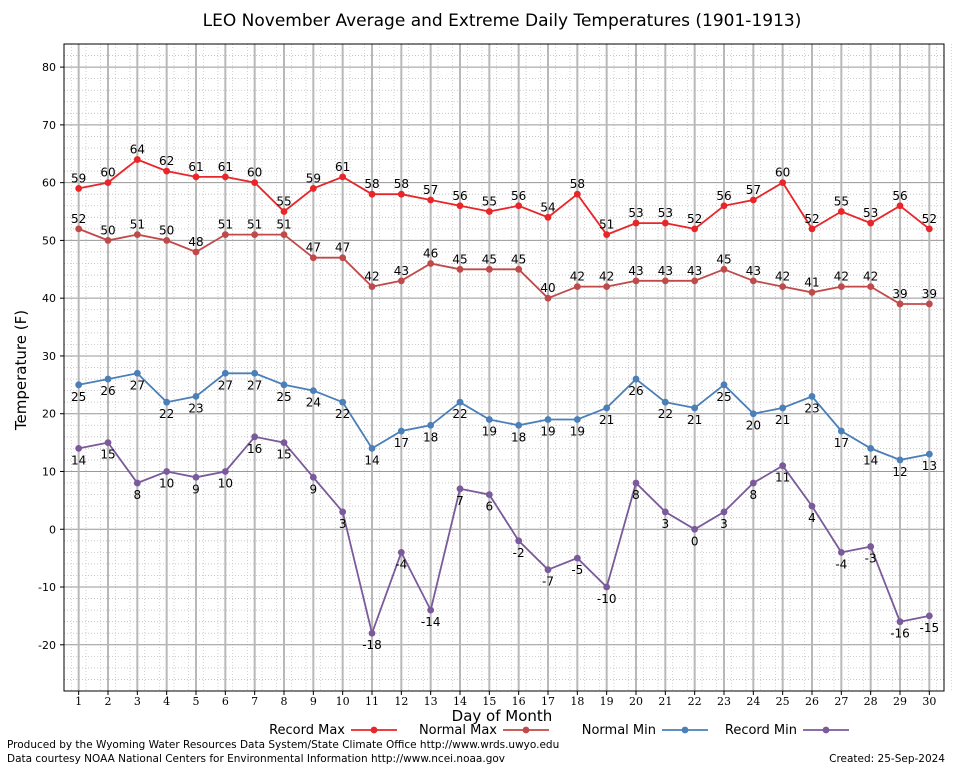  I want to click on y-tick-label: 30, so click(49, 356).